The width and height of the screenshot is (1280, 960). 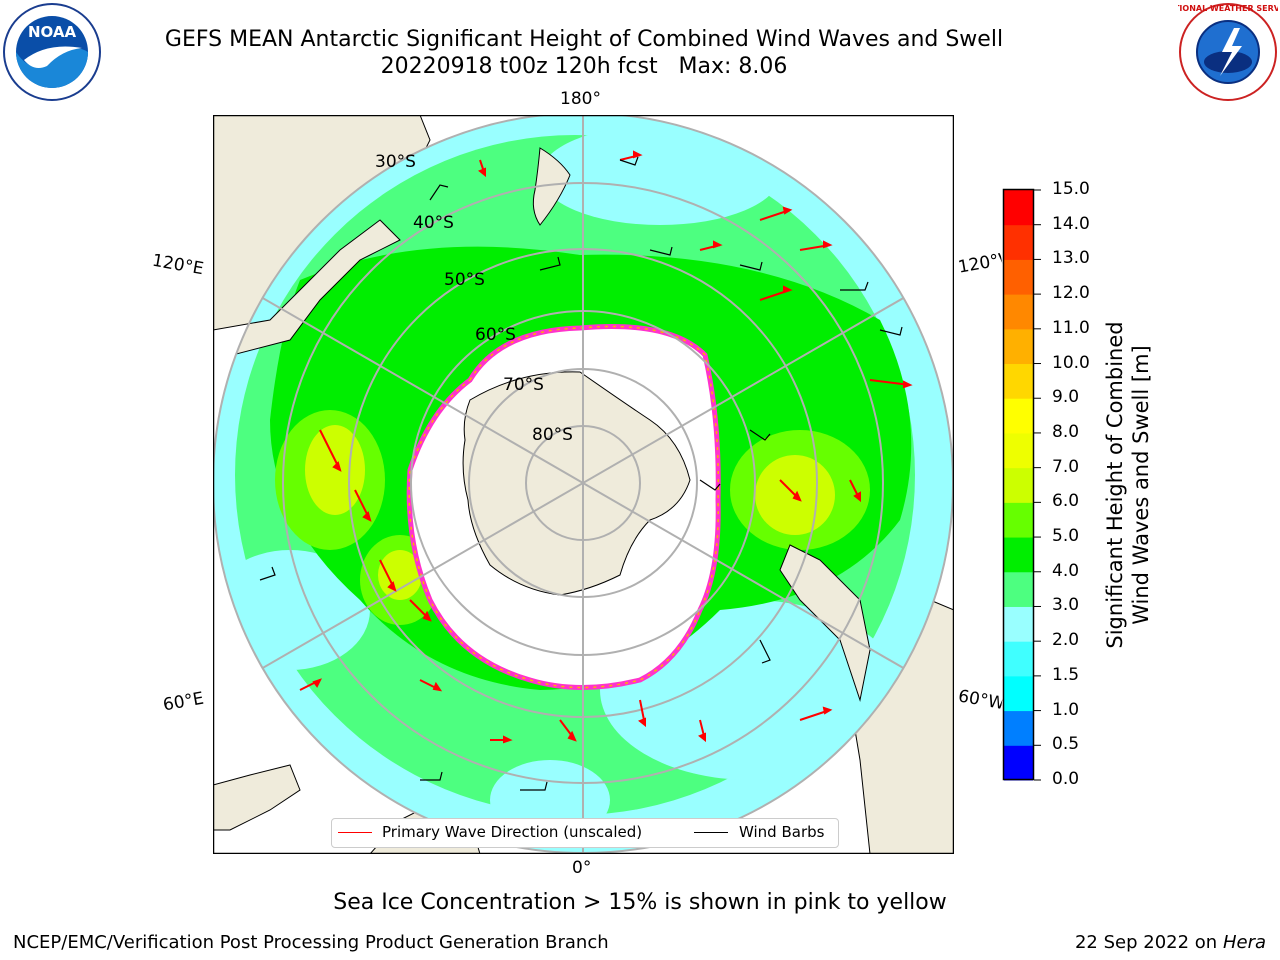 What do you see at coordinates (1066, 397) in the screenshot?
I see `colorbar-tick-label: 9.0` at bounding box center [1066, 397].